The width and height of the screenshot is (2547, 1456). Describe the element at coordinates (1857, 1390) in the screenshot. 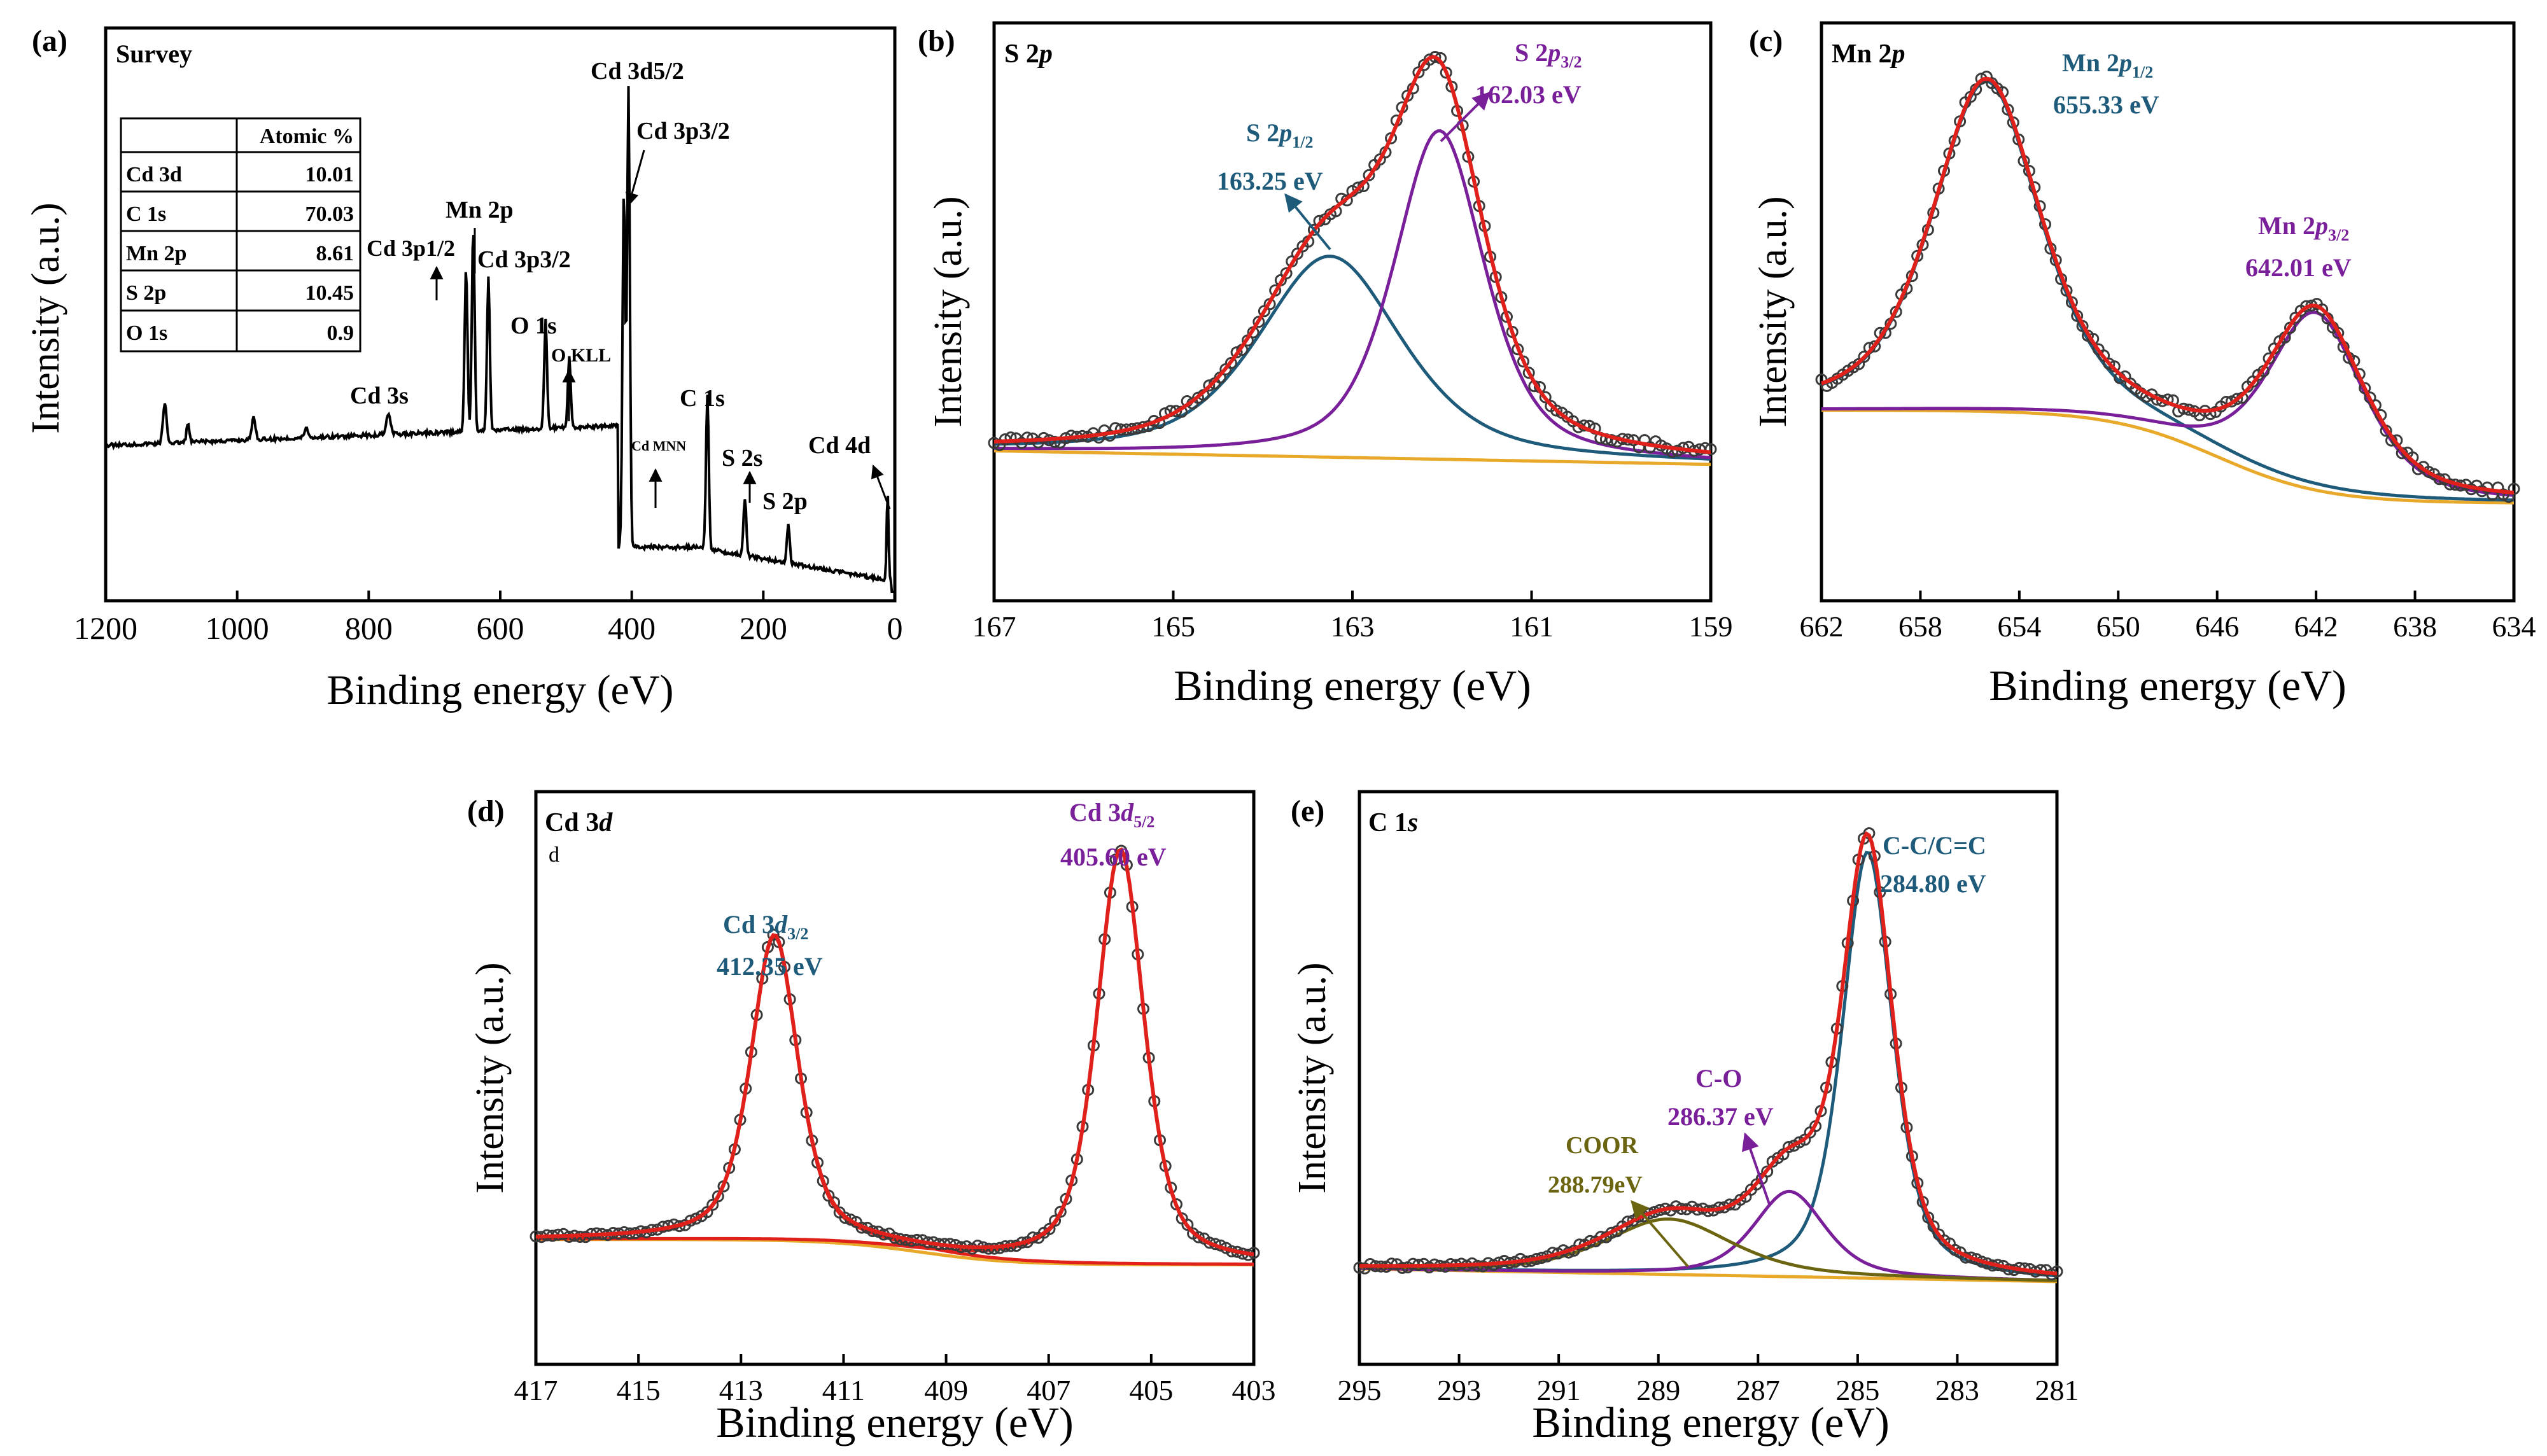

I see `x-tick-label: 285` at that location.